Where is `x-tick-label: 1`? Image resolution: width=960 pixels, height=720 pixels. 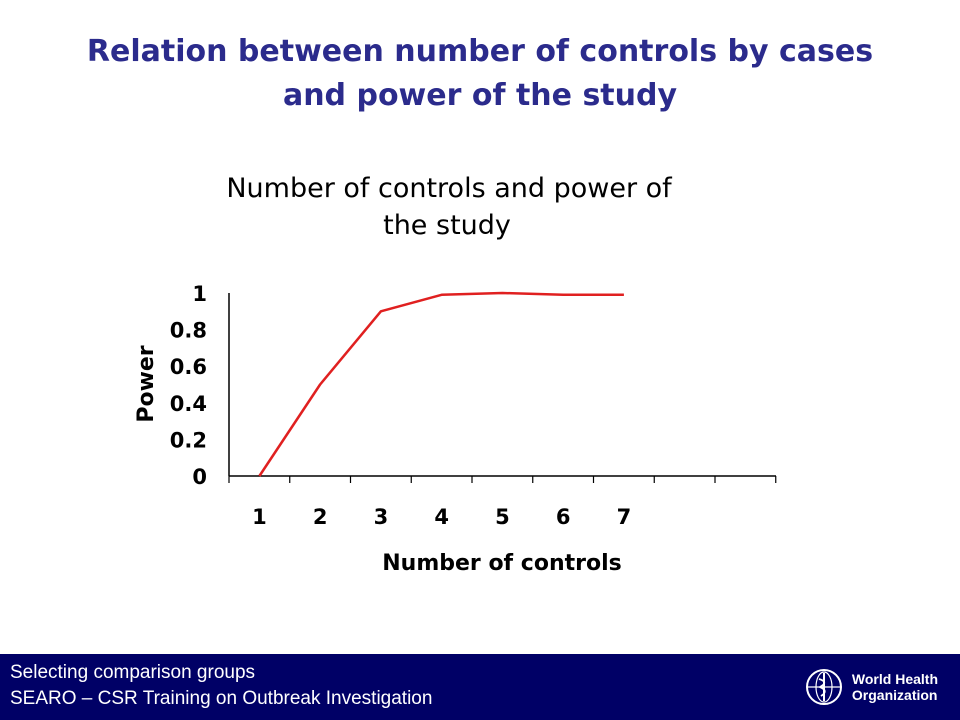
x-tick-label: 1 is located at coordinates (259, 517).